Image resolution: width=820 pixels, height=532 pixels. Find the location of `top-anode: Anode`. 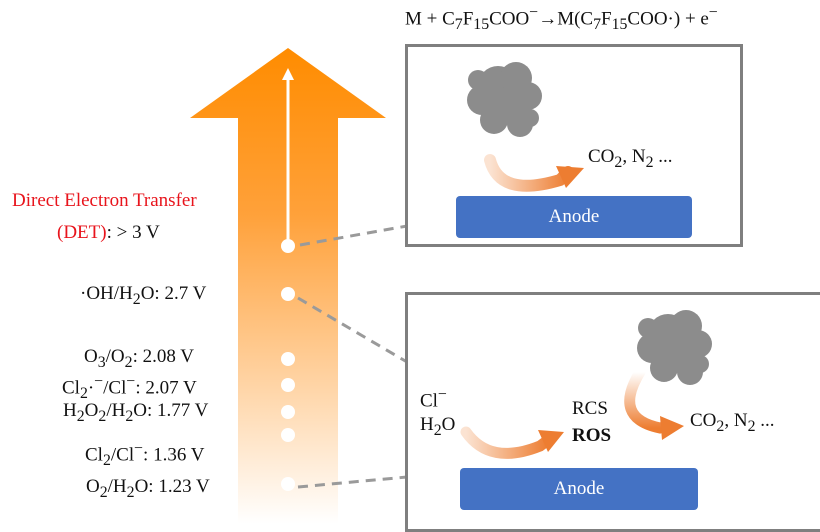

top-anode: Anode is located at coordinates (574, 217).